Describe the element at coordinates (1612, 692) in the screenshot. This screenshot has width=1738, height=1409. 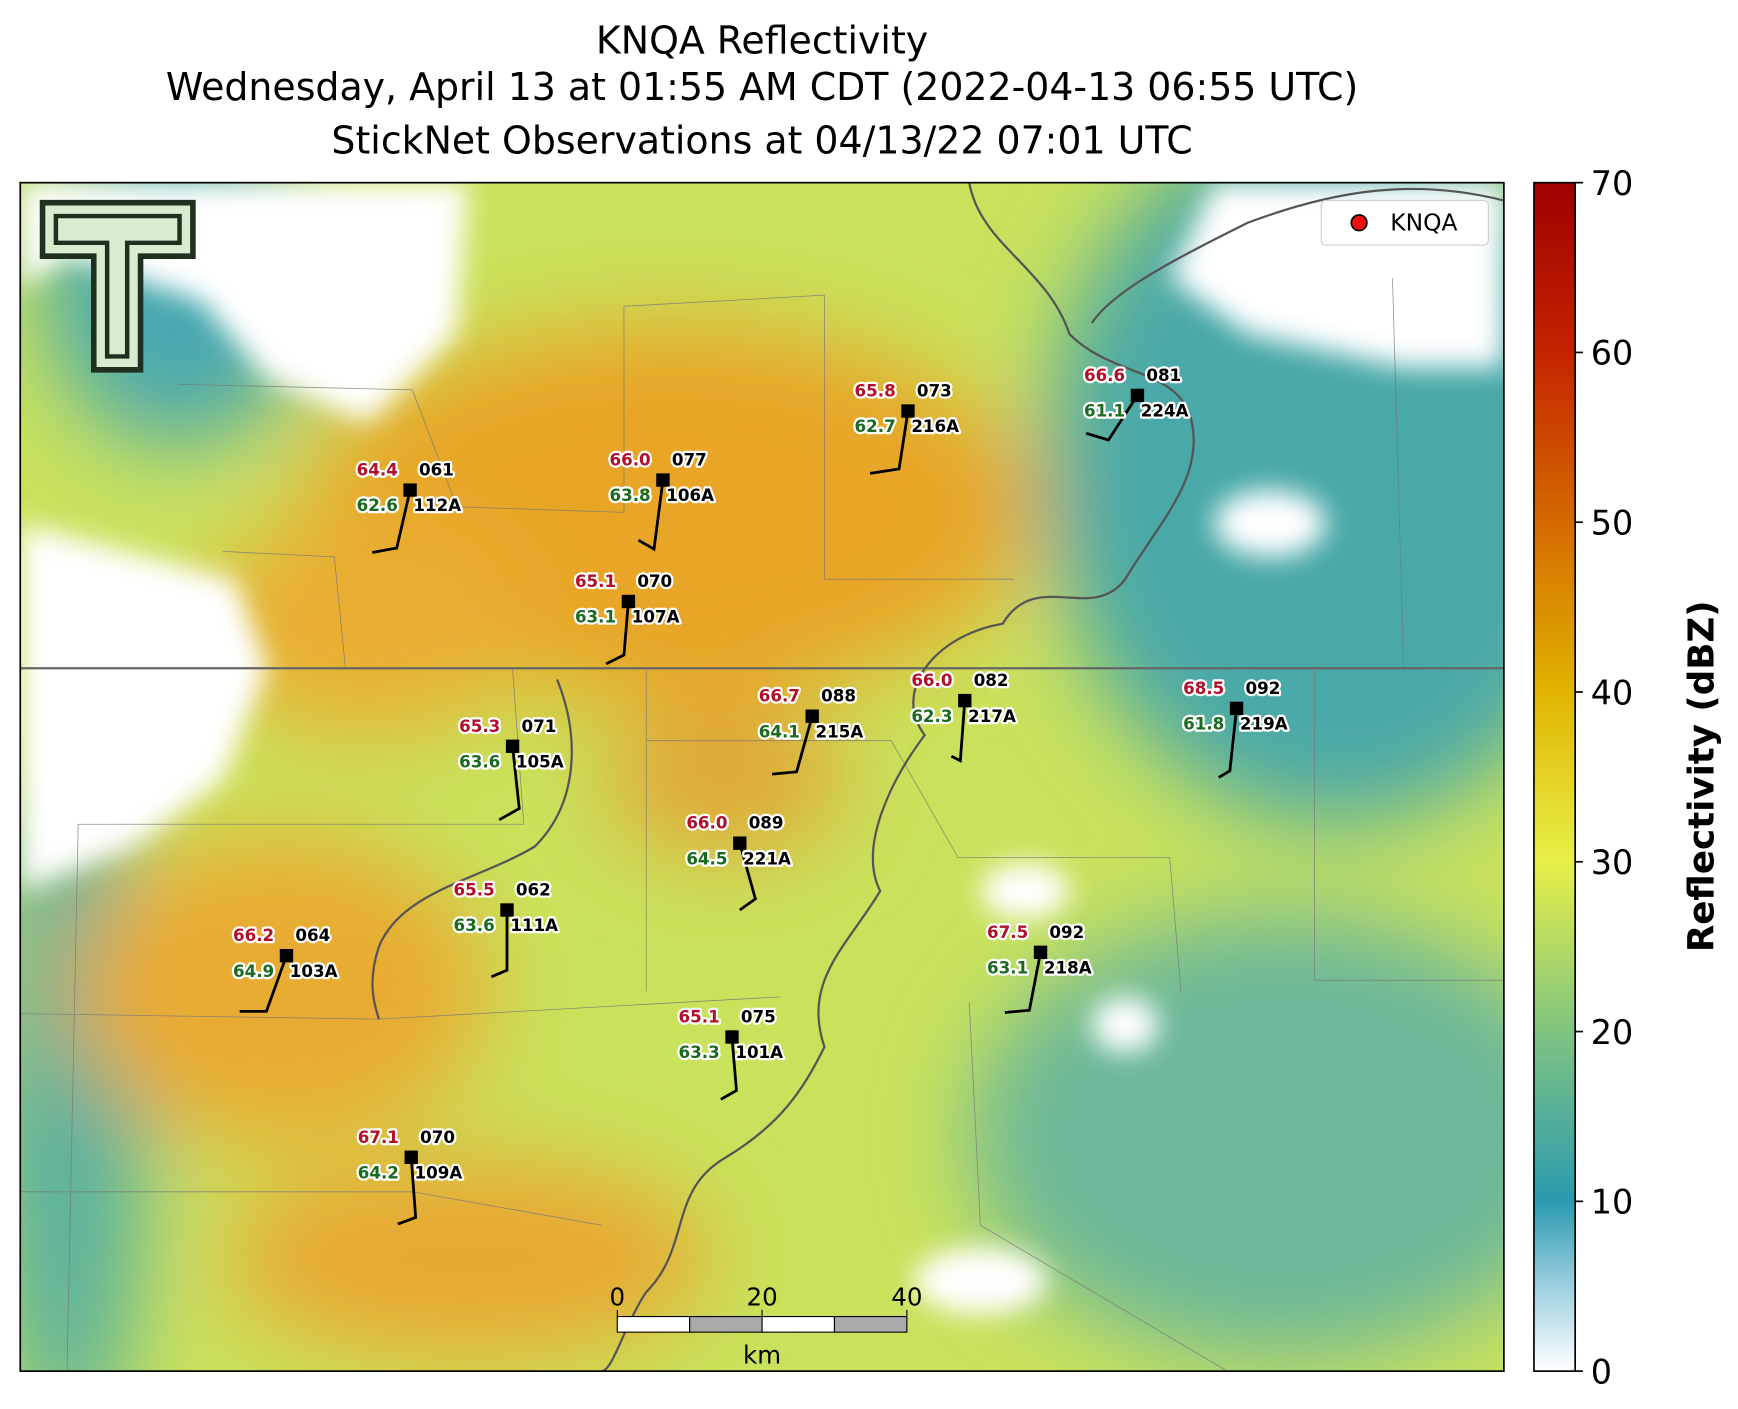
I see `colorbar-tick-label: 40` at that location.